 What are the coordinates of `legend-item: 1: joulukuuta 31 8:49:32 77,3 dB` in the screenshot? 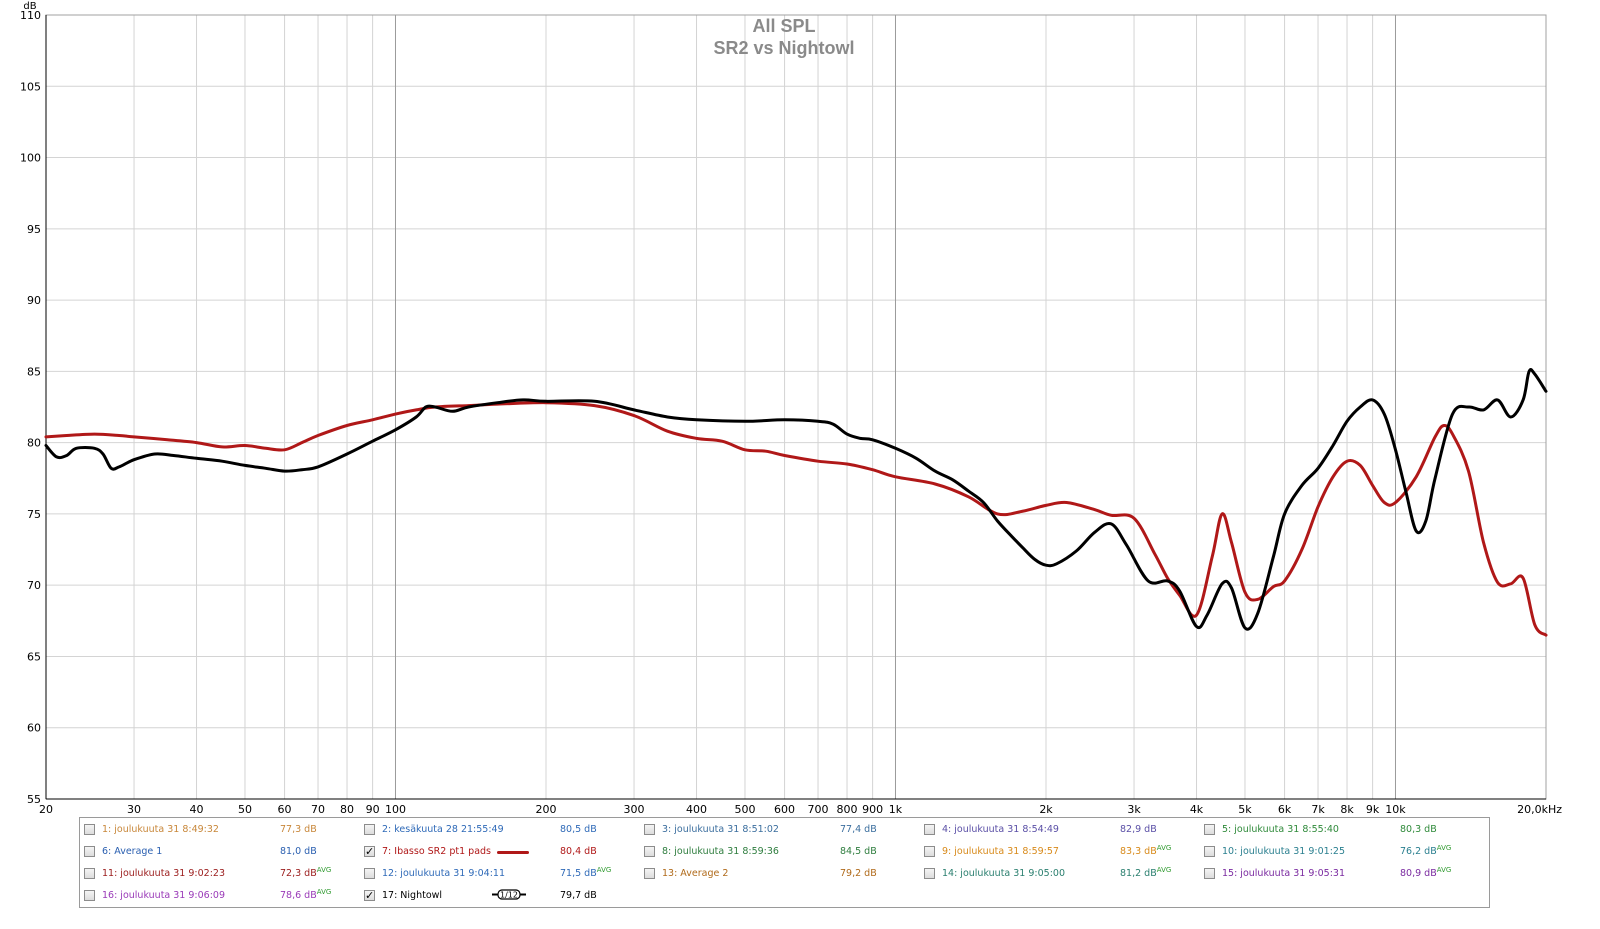 It's located at (222, 830).